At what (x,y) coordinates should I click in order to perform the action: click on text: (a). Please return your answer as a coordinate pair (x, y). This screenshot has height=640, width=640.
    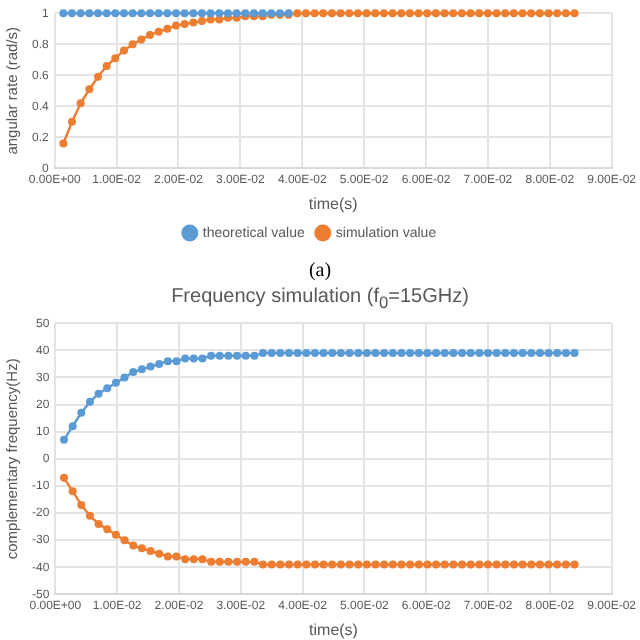
    Looking at the image, I should click on (320, 272).